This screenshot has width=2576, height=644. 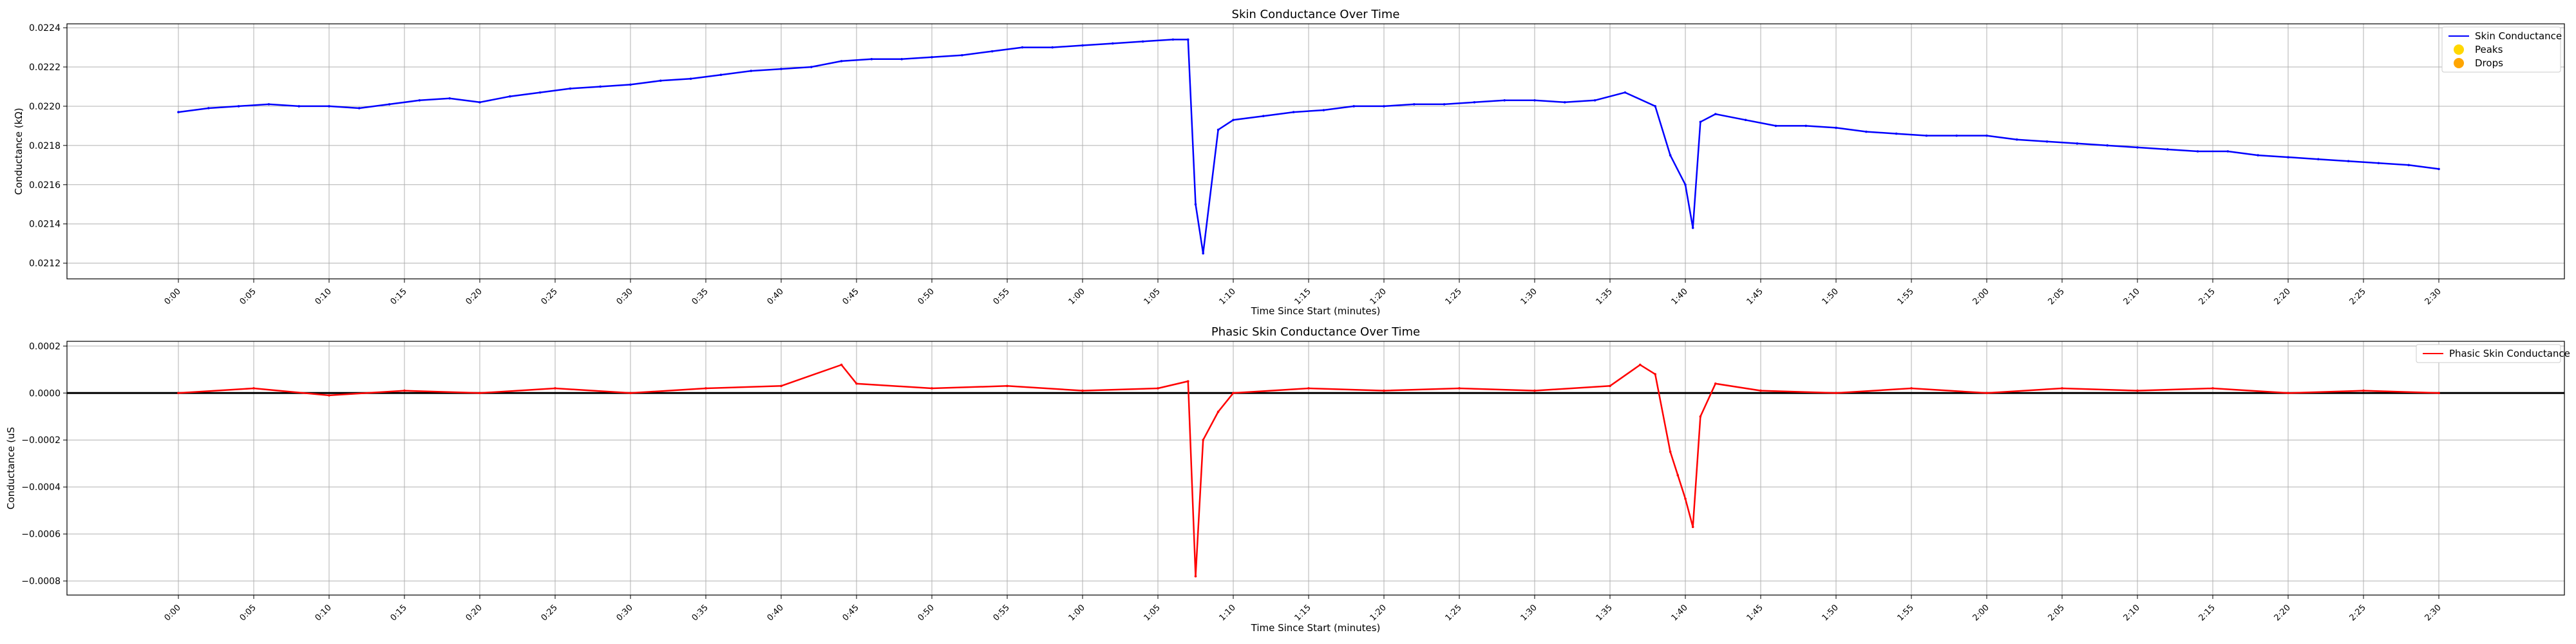 What do you see at coordinates (1316, 332) in the screenshot?
I see `chart-bottom-title: Phasic Skin Conductance Over Time` at bounding box center [1316, 332].